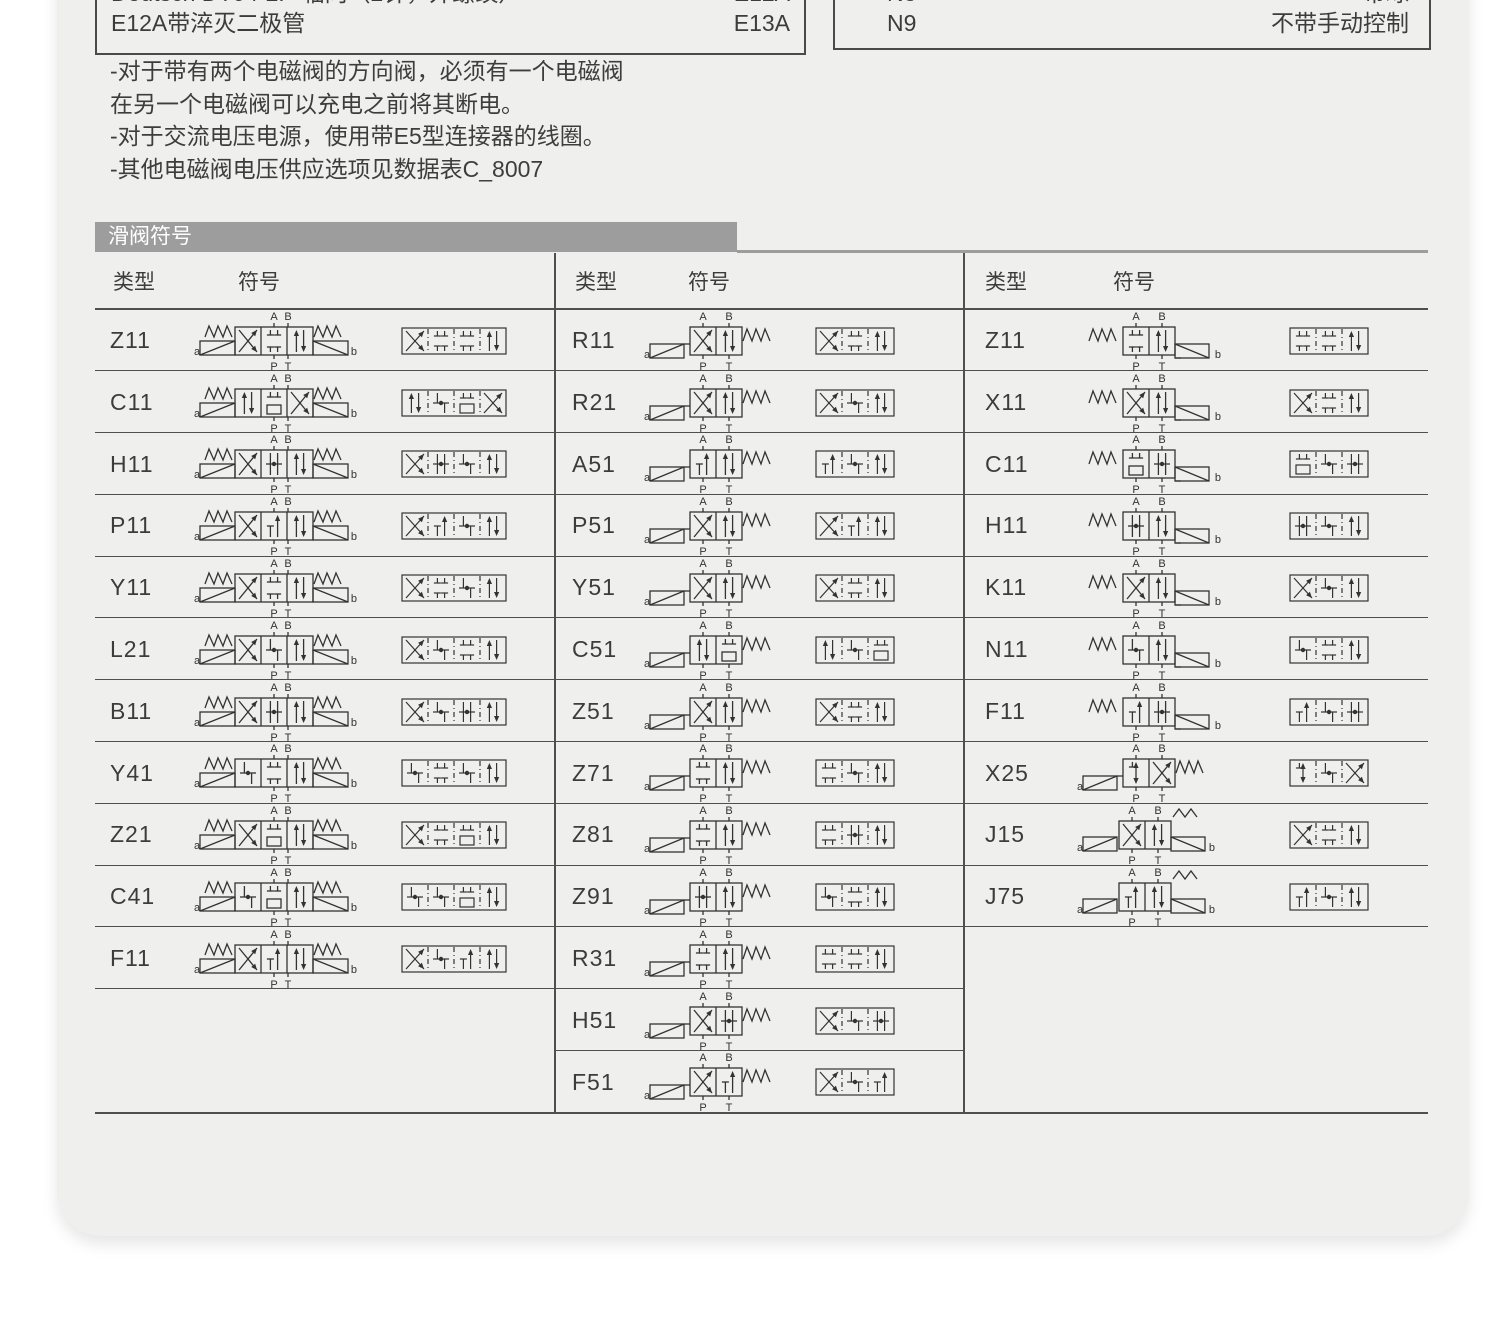 The width and height of the screenshot is (1500, 1326). I want to click on connector-option-label: Deutsch DT04-2P-轴向（2针，外螺纹）, so click(316, 4).